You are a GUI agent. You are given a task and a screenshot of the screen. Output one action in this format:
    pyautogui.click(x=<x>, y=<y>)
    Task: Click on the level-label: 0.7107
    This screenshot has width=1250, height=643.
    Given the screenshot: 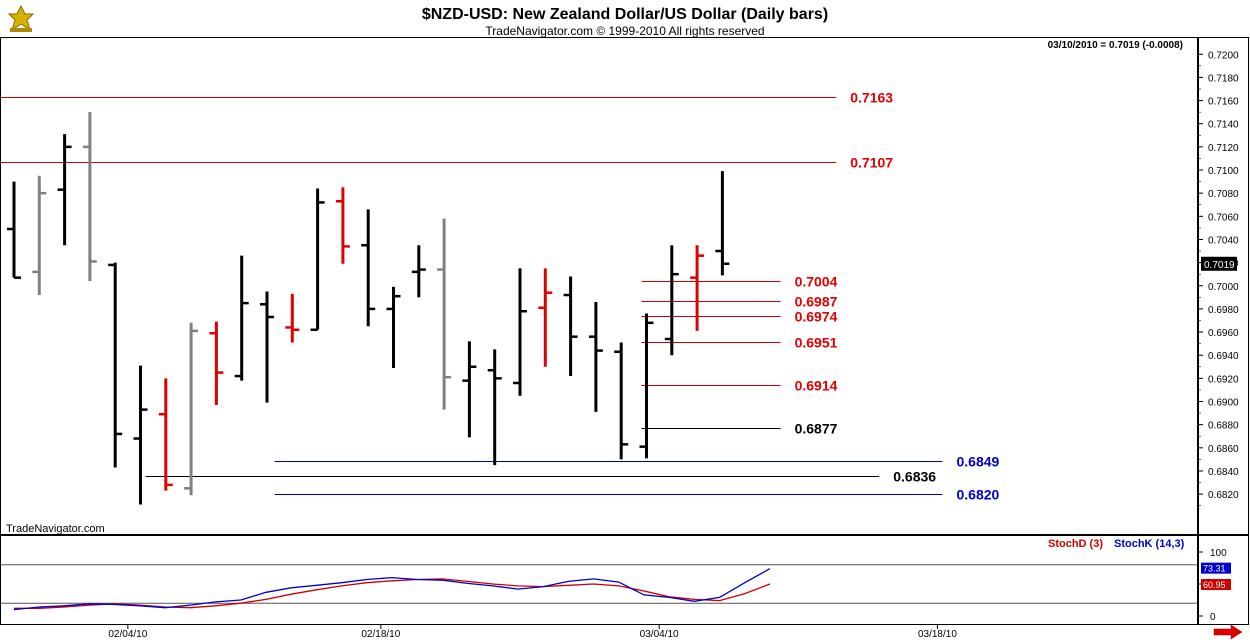 What is the action you would take?
    pyautogui.click(x=871, y=163)
    